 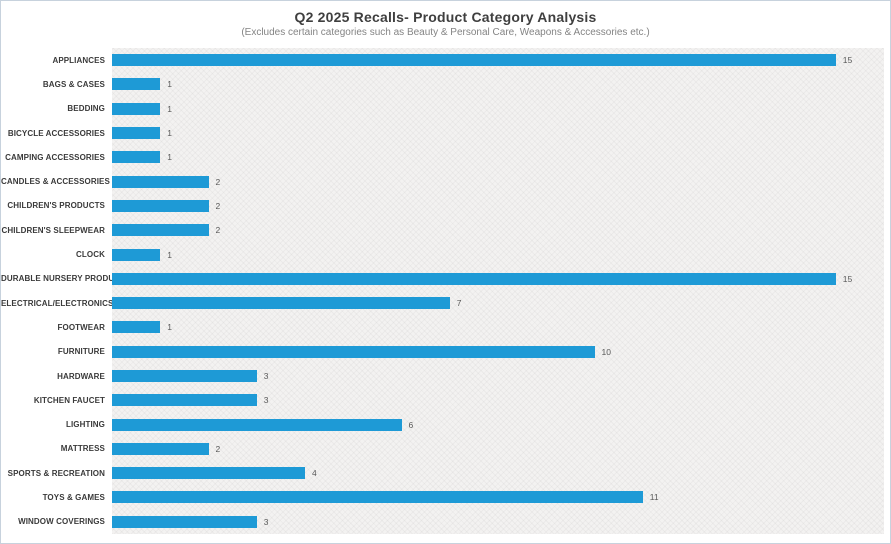 I want to click on bar-track: 10, so click(x=498, y=352).